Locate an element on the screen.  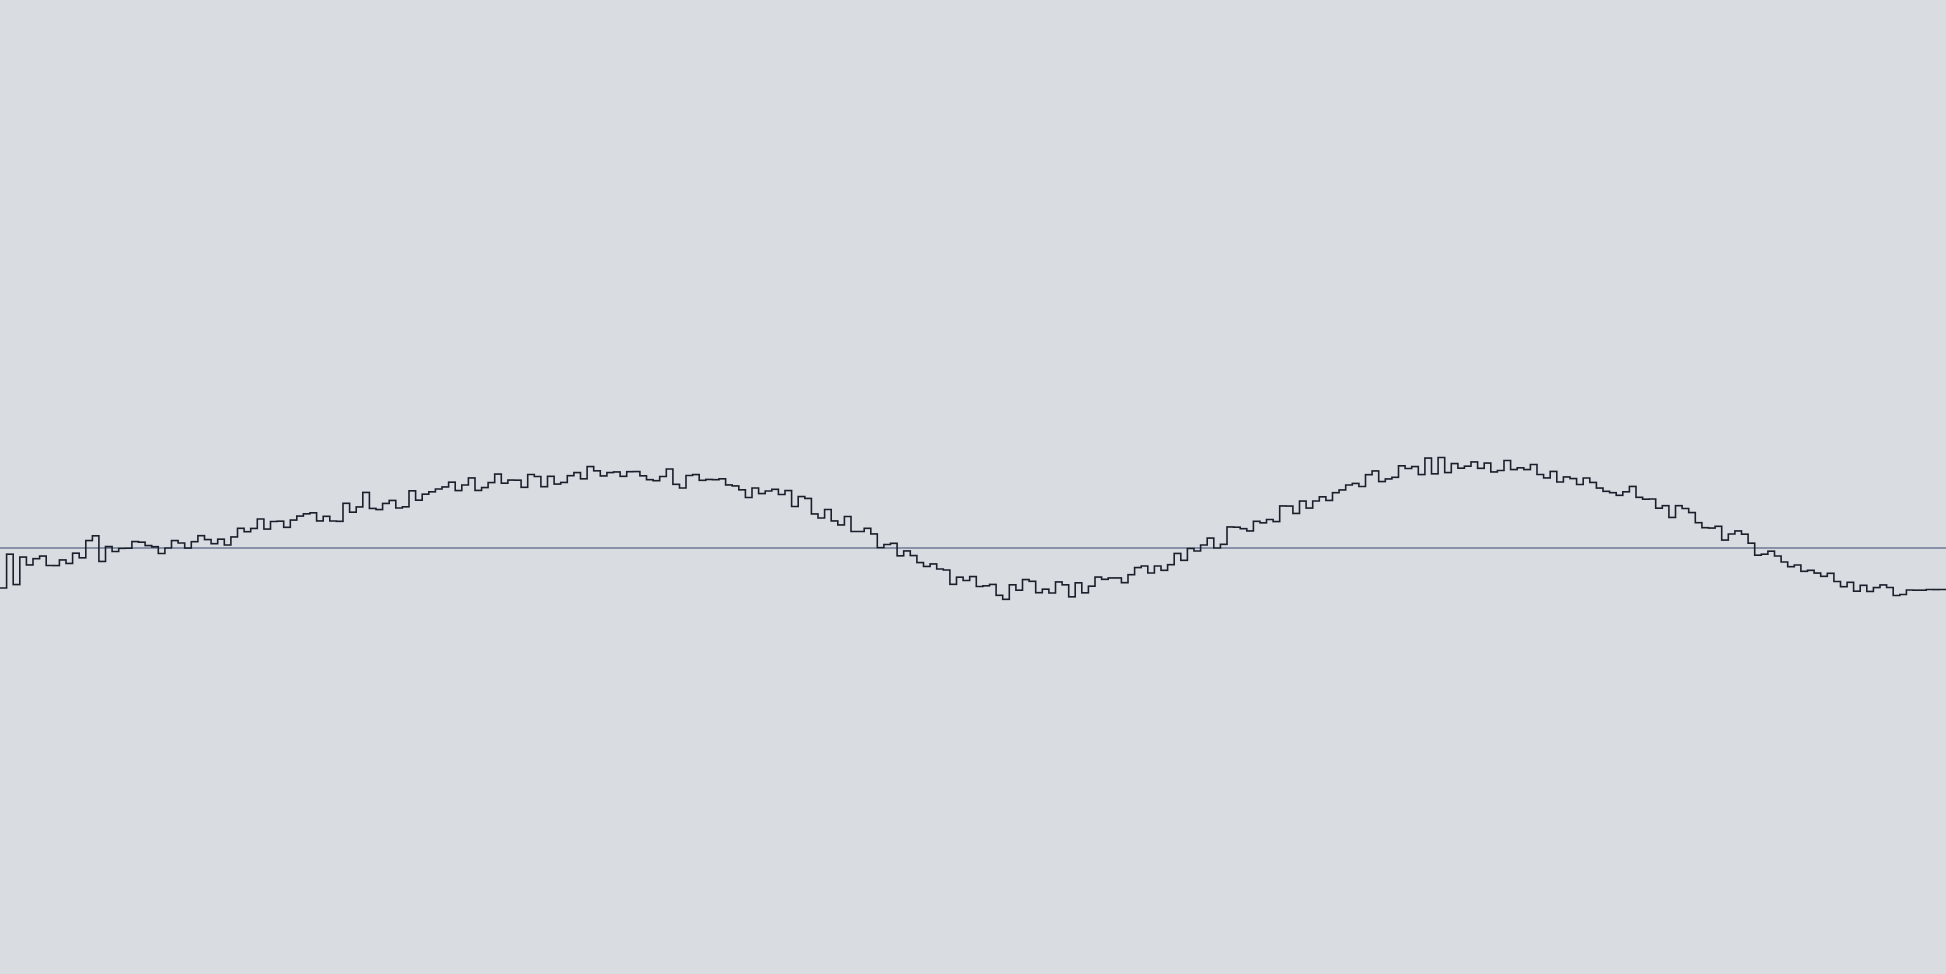
waveform-line is located at coordinates (973, 528).